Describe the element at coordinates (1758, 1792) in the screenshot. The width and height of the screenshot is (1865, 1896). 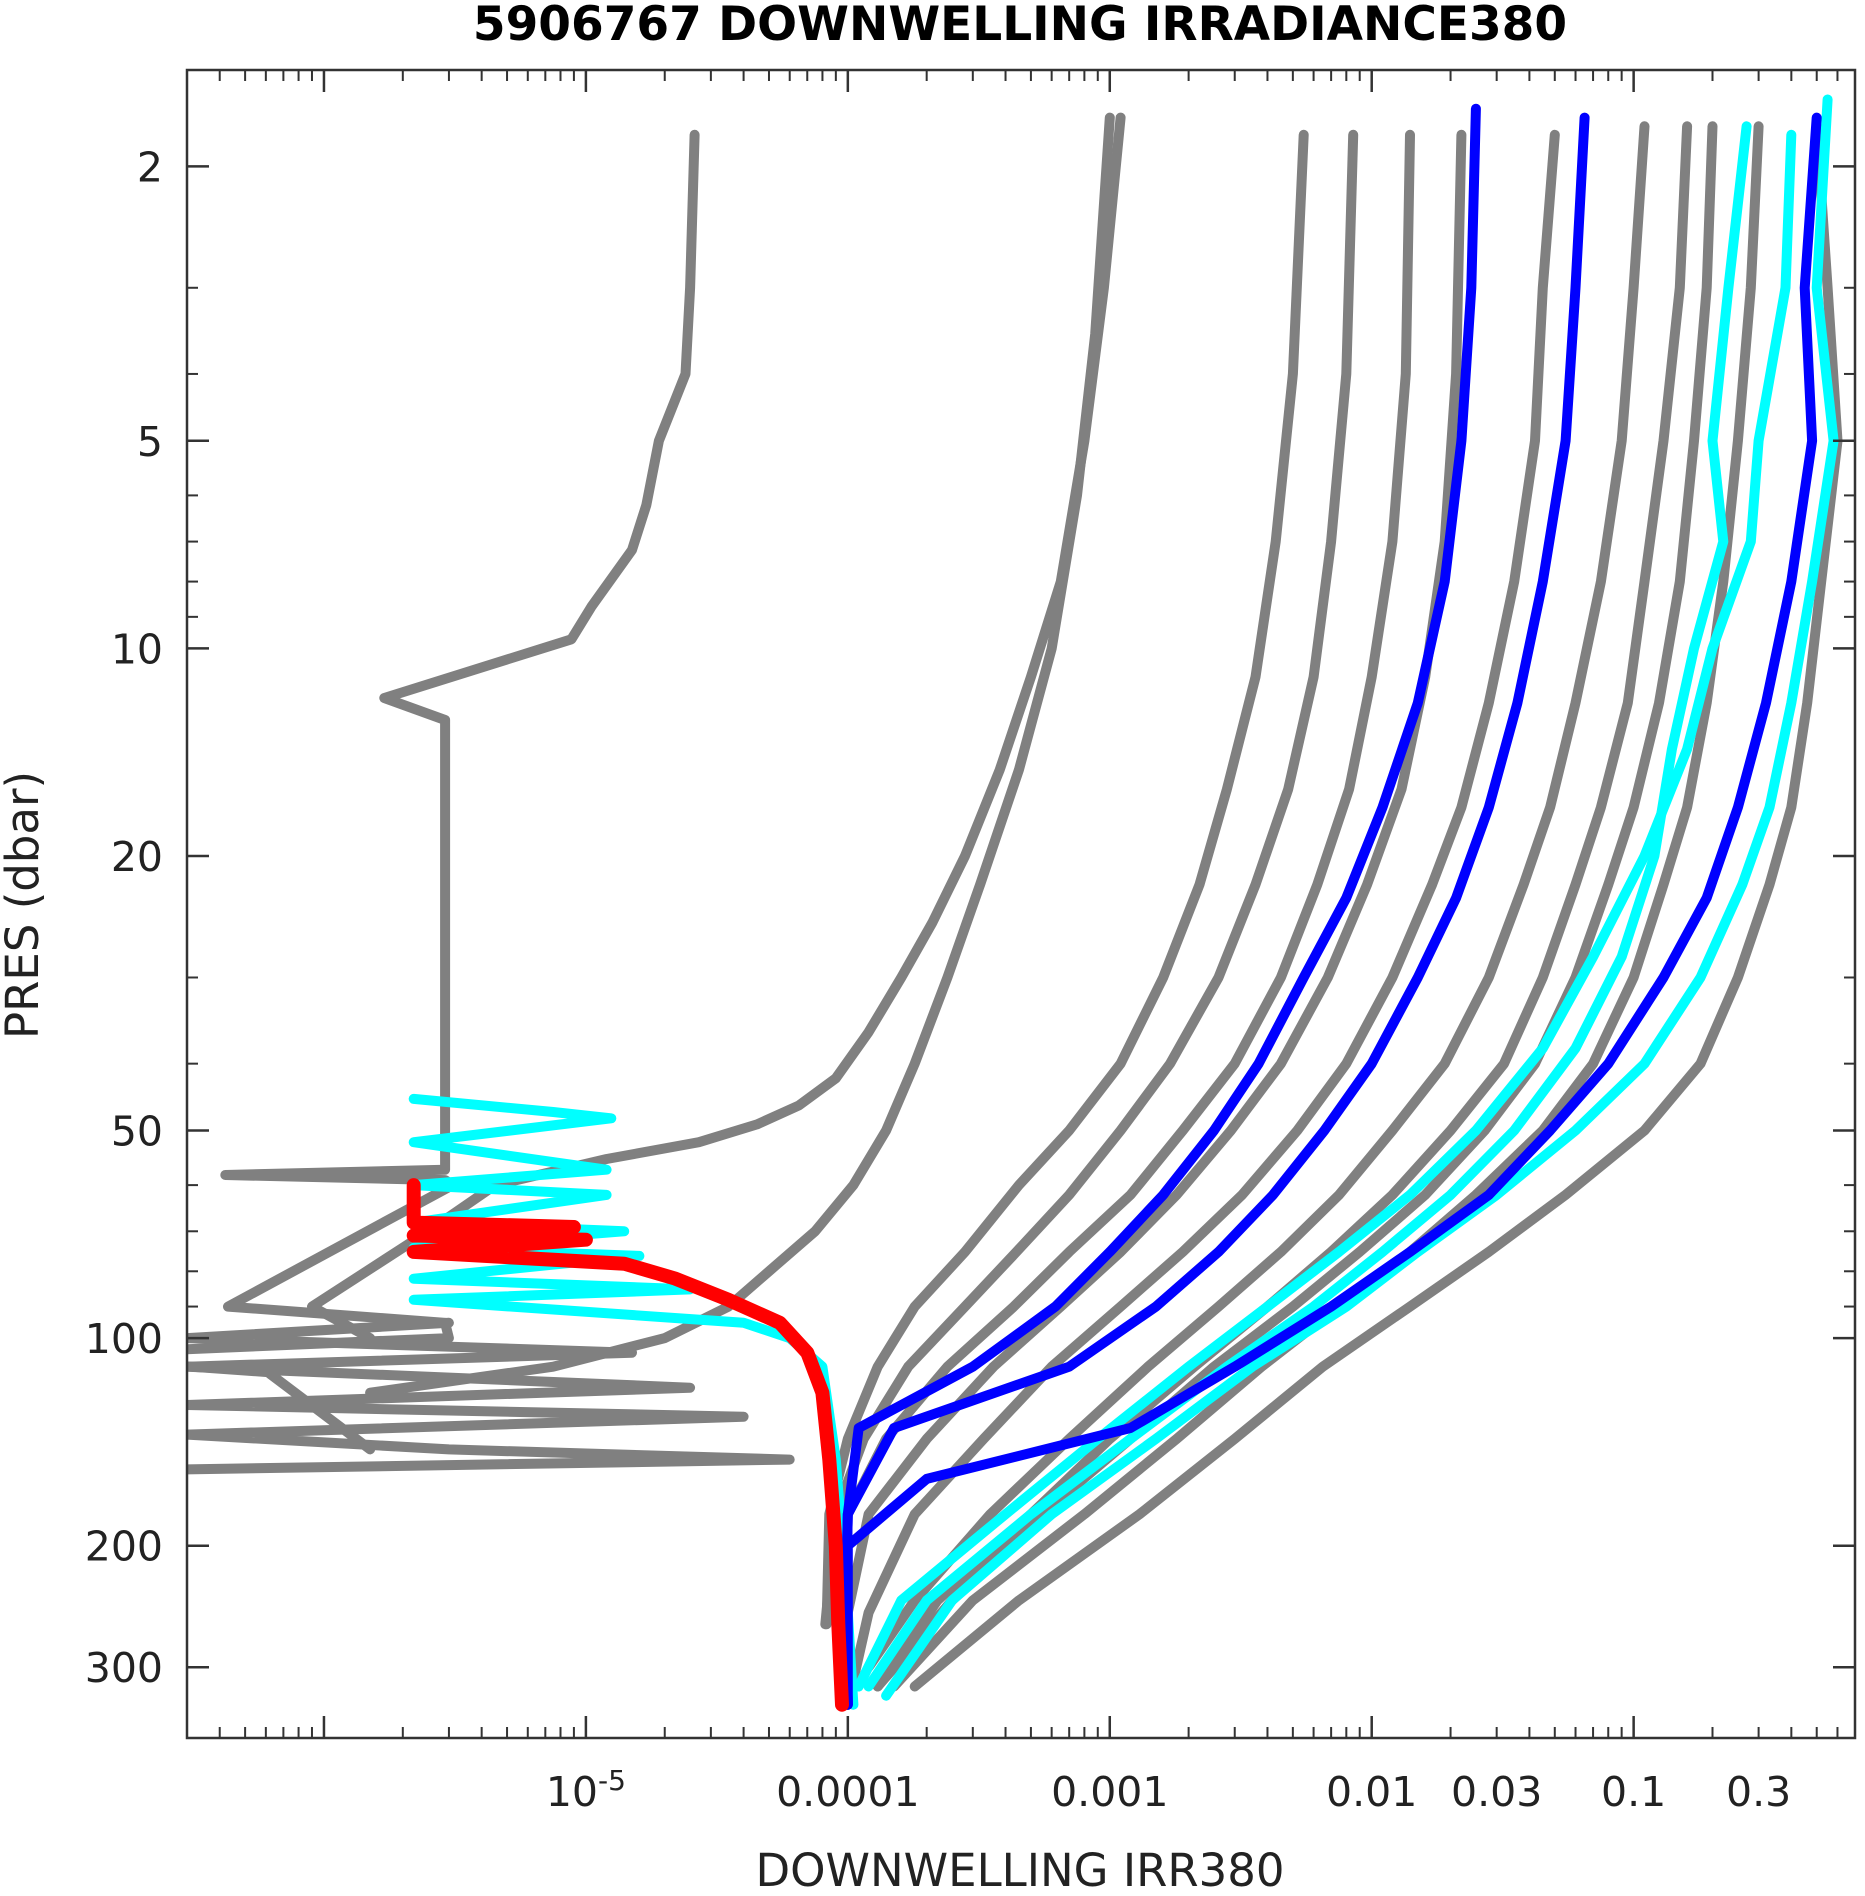
I see `x-tick-label: 0.3` at that location.